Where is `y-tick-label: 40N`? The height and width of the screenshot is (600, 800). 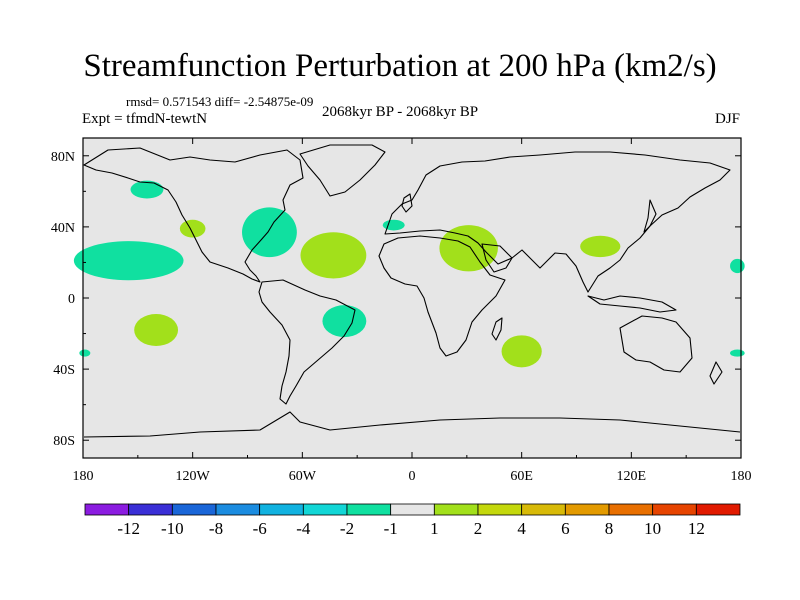 y-tick-label: 40N is located at coordinates (63, 228).